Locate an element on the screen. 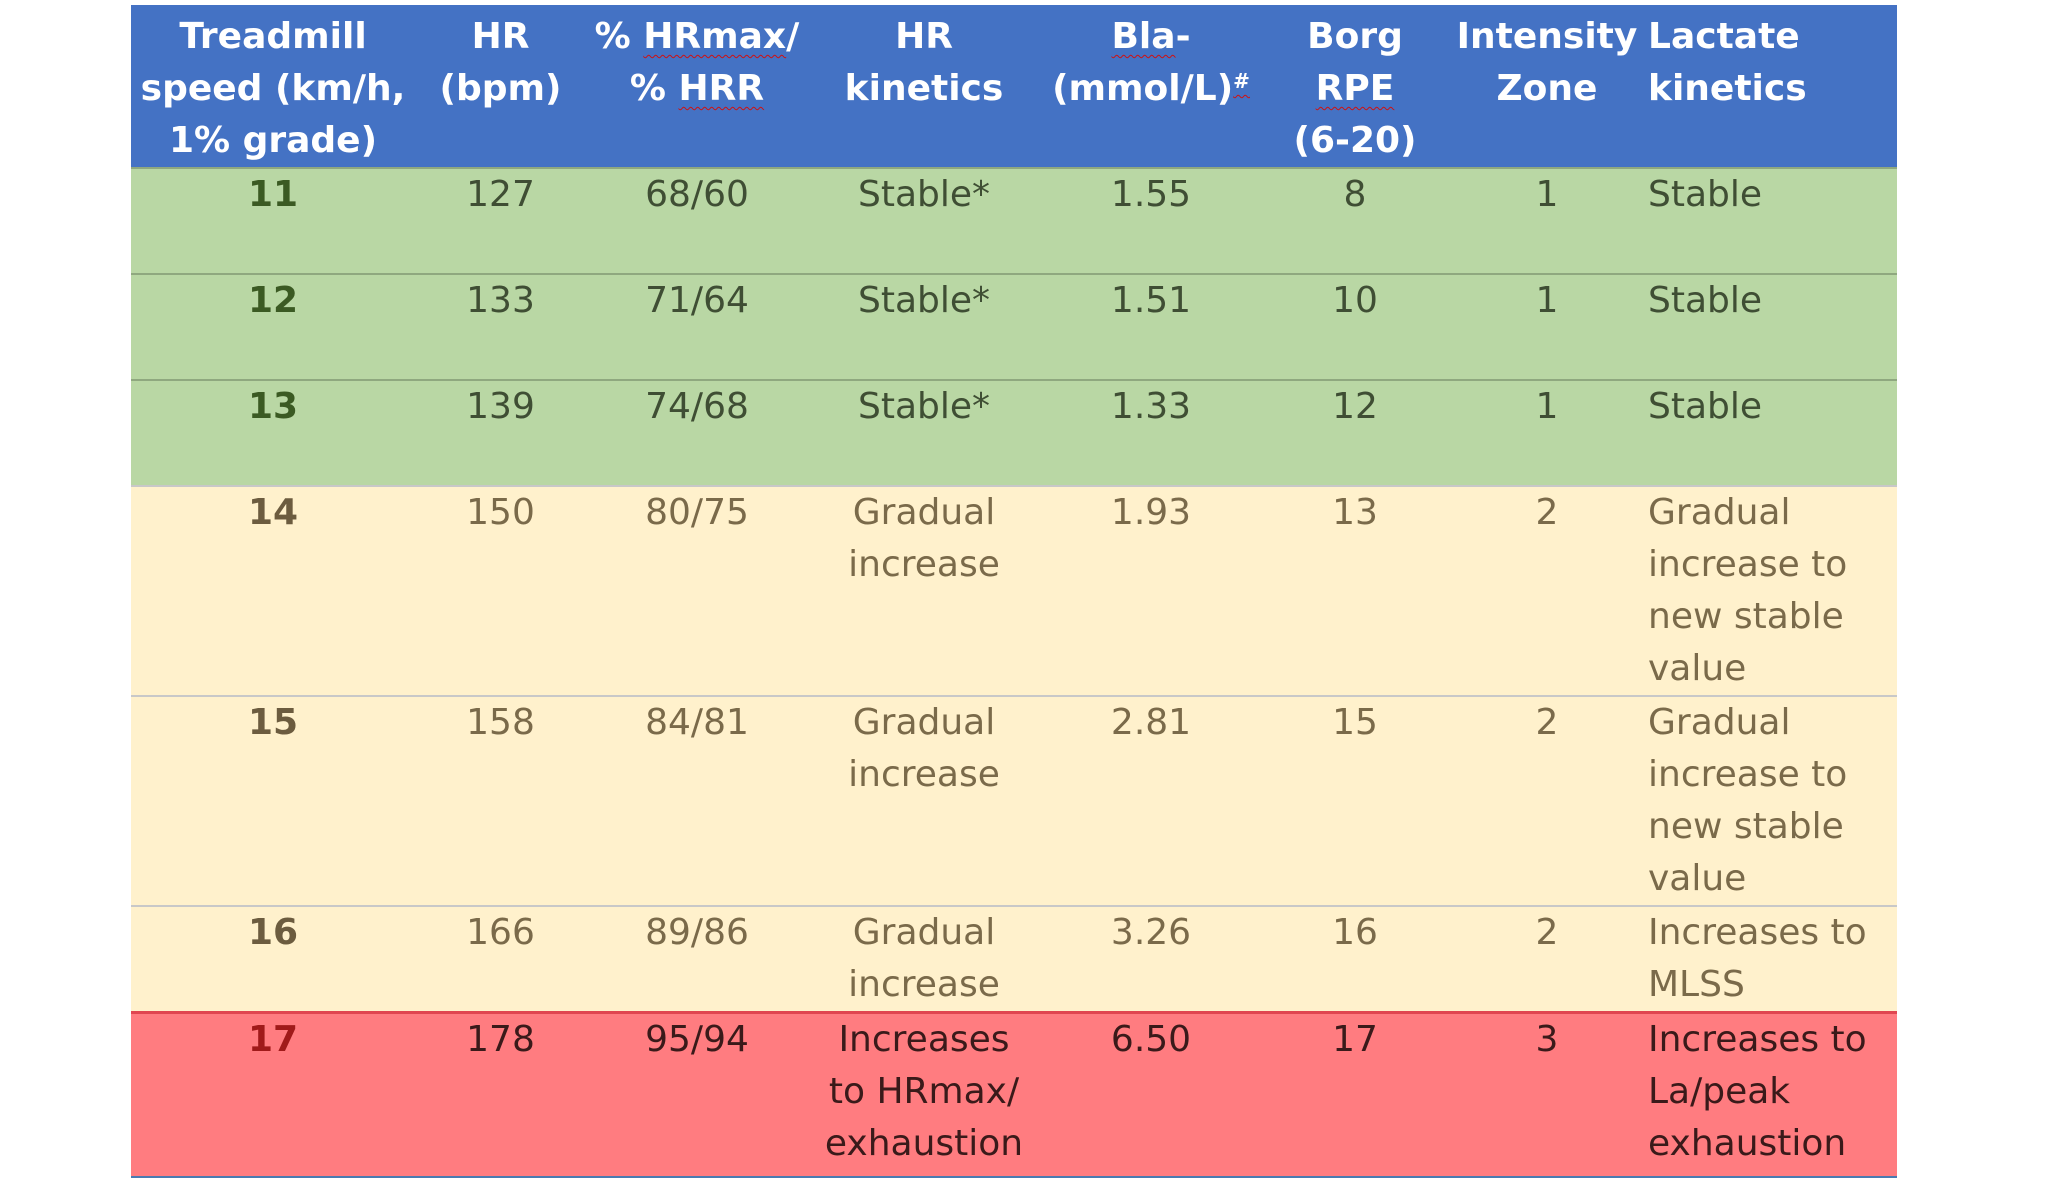  cell-lactate-kinetics-line: exhaustion is located at coordinates (1747, 1143).